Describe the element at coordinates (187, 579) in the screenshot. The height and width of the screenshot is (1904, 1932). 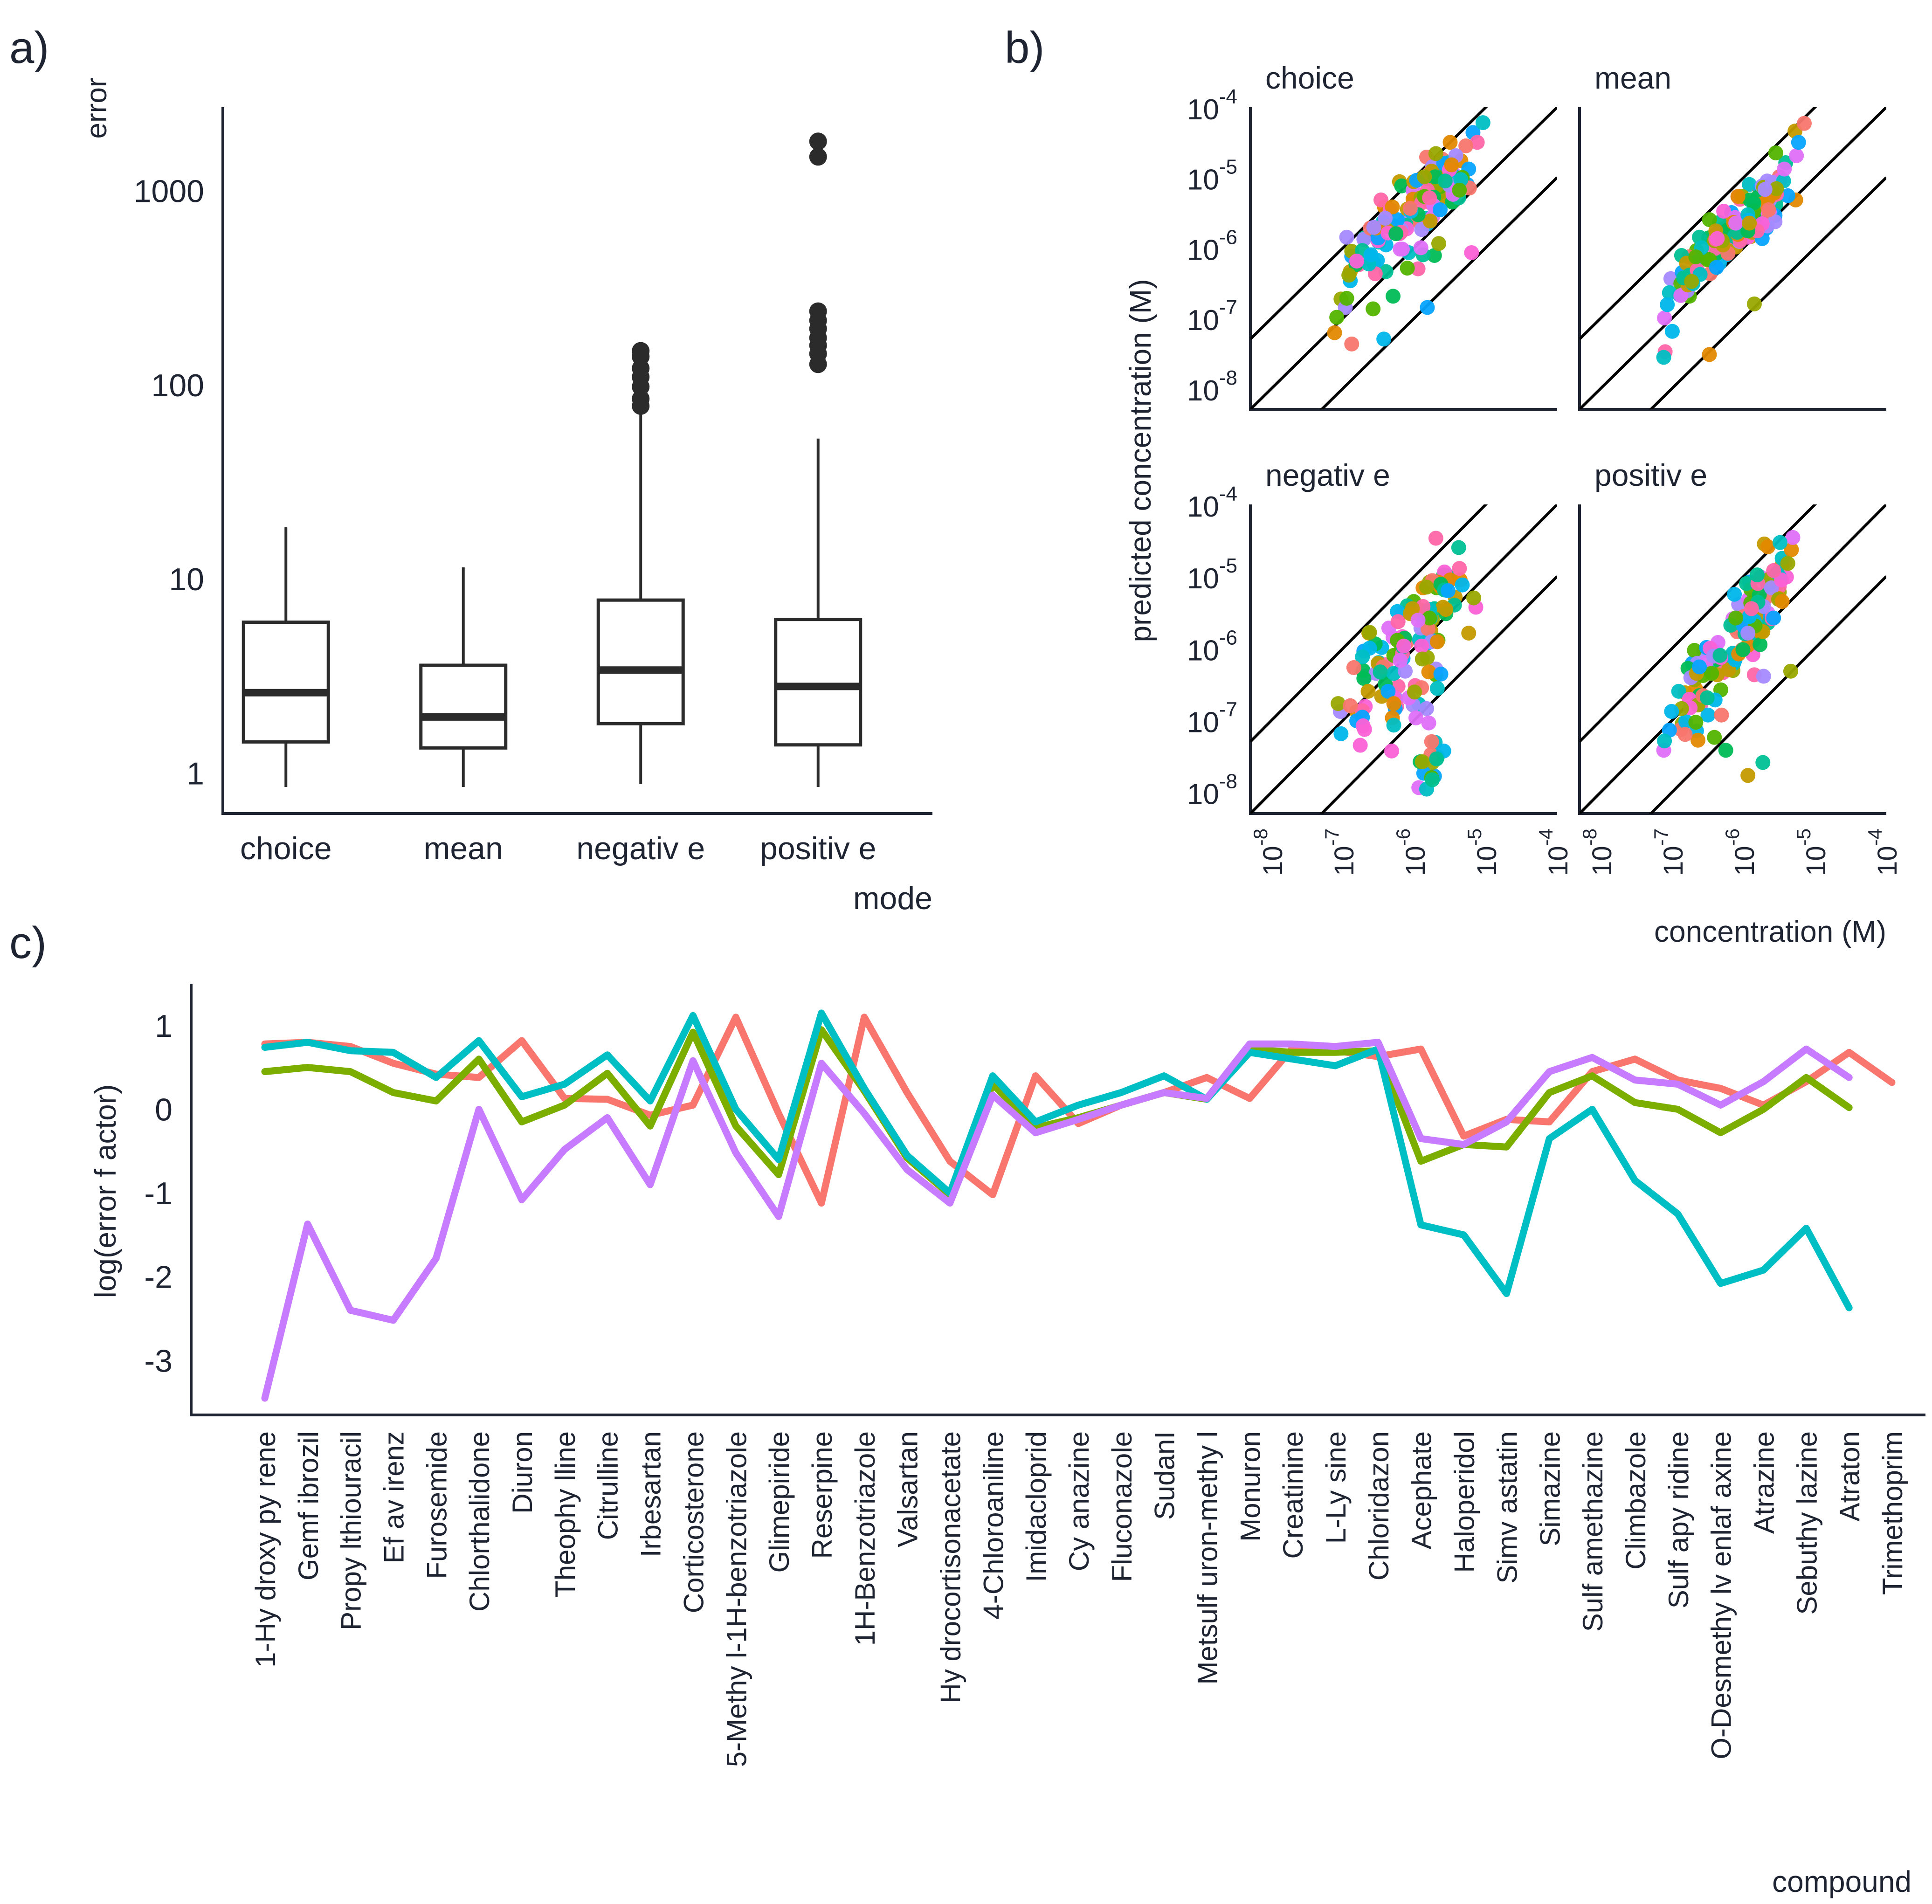
I see `y-tick-label: 10` at that location.